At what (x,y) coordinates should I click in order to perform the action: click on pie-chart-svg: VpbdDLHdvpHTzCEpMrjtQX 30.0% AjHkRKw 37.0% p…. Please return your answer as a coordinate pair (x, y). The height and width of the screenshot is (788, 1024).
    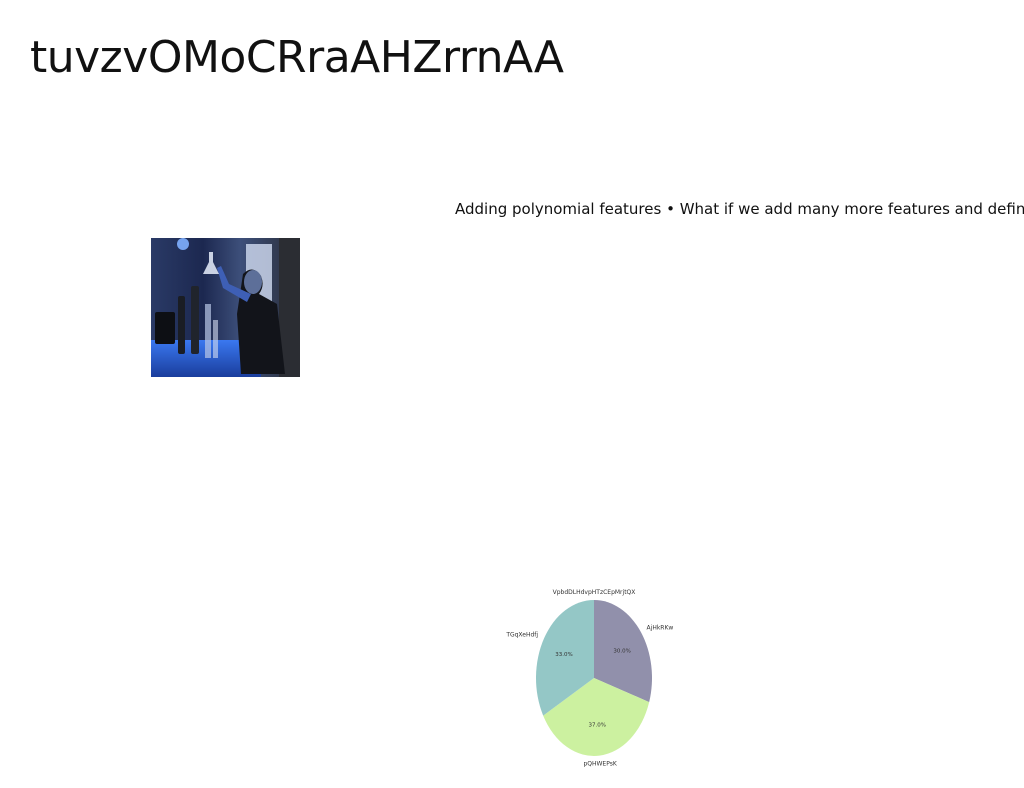
    Looking at the image, I should click on (589, 678).